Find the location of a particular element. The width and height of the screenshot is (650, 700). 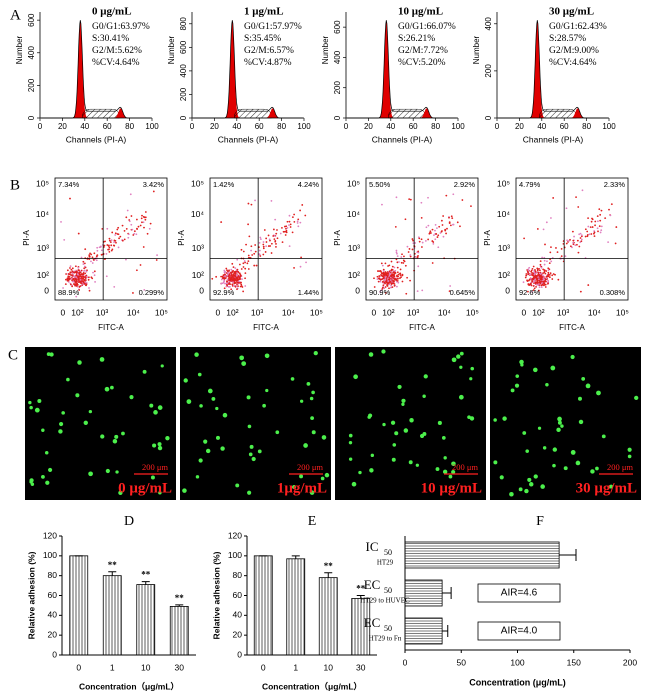

annotation: AIR=4.6 is located at coordinates (519, 593).